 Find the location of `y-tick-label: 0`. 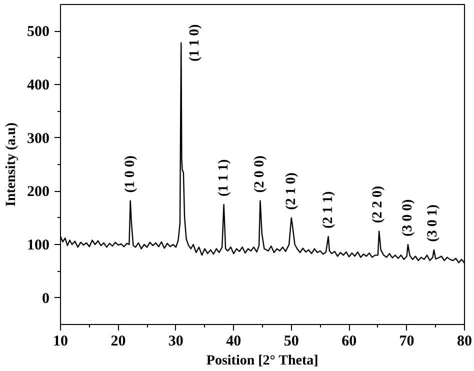

y-tick-label: 0 is located at coordinates (46, 298).